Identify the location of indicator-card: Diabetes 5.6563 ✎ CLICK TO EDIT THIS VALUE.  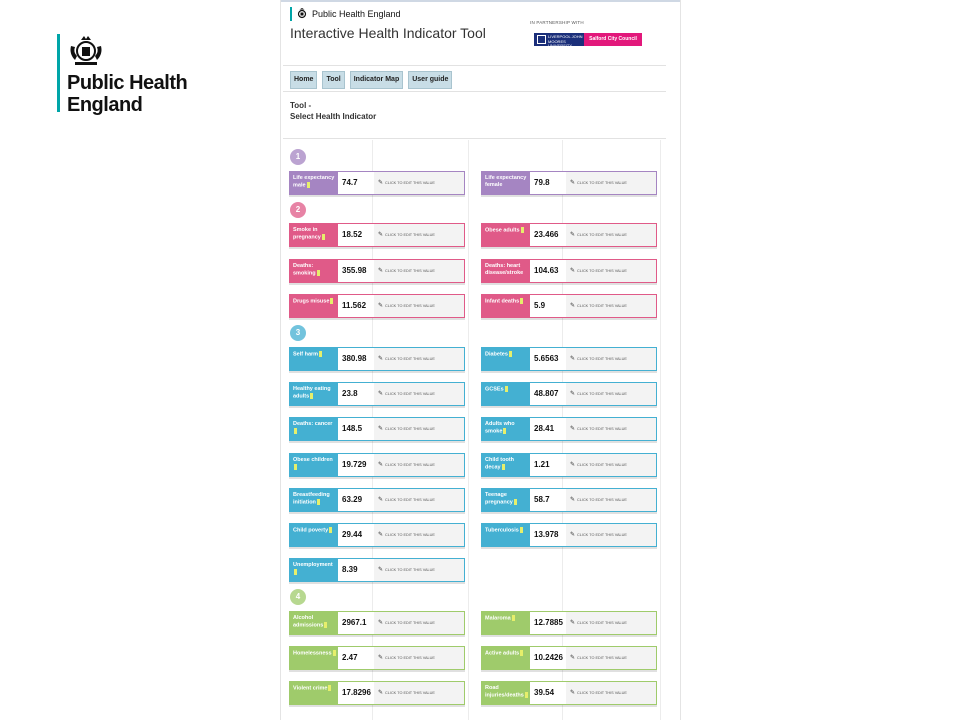
(569, 359).